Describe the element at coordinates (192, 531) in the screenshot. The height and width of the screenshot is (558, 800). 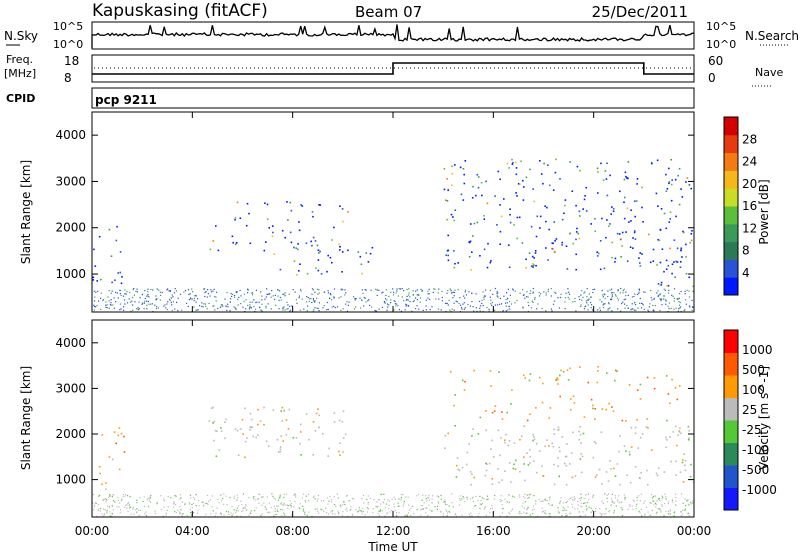
I see `x-tick-label: 04:00` at that location.